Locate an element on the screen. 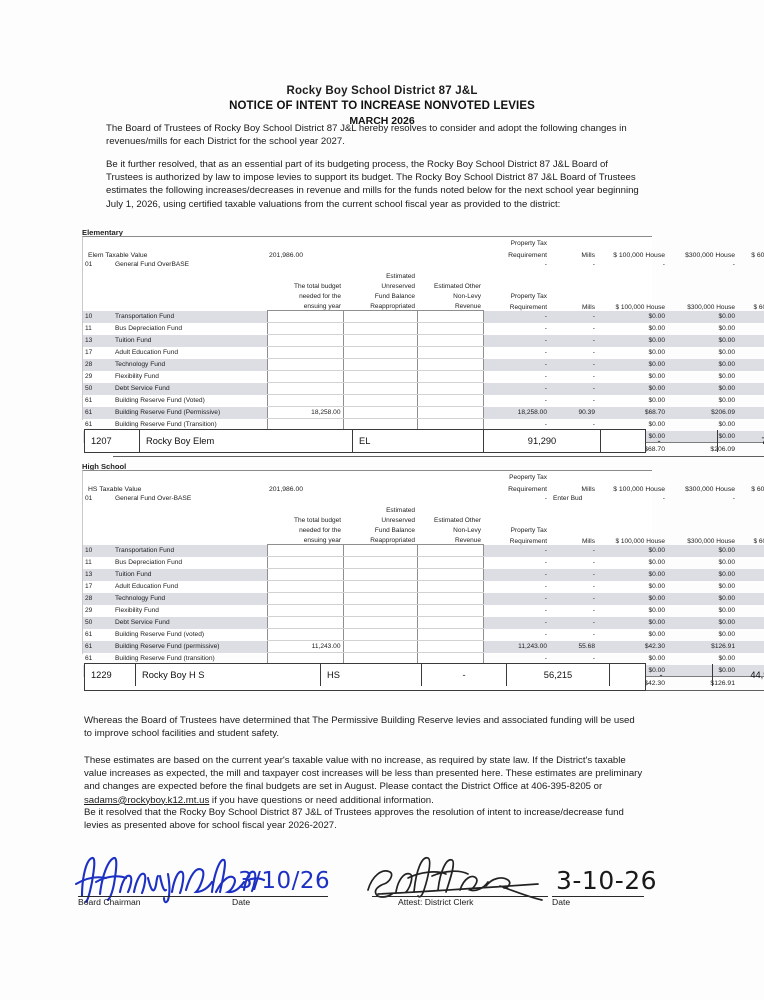  clerk-signature-line is located at coordinates (460, 896).